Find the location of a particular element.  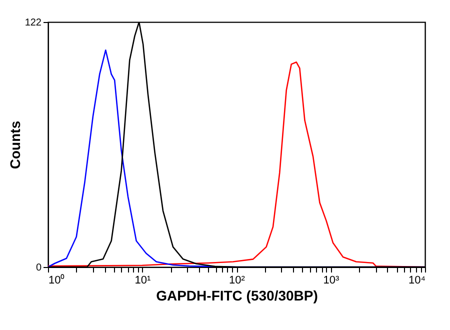

x-tick-label: 10¹ is located at coordinates (143, 280).